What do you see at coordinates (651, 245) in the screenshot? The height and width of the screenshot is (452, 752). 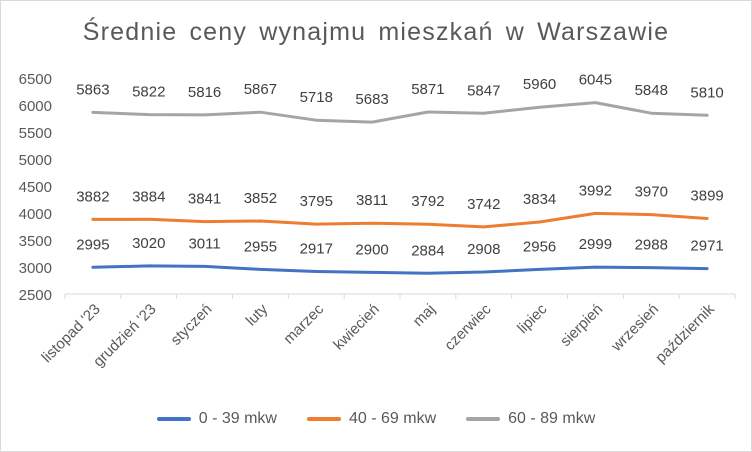 I see `data-label: 2988` at bounding box center [651, 245].